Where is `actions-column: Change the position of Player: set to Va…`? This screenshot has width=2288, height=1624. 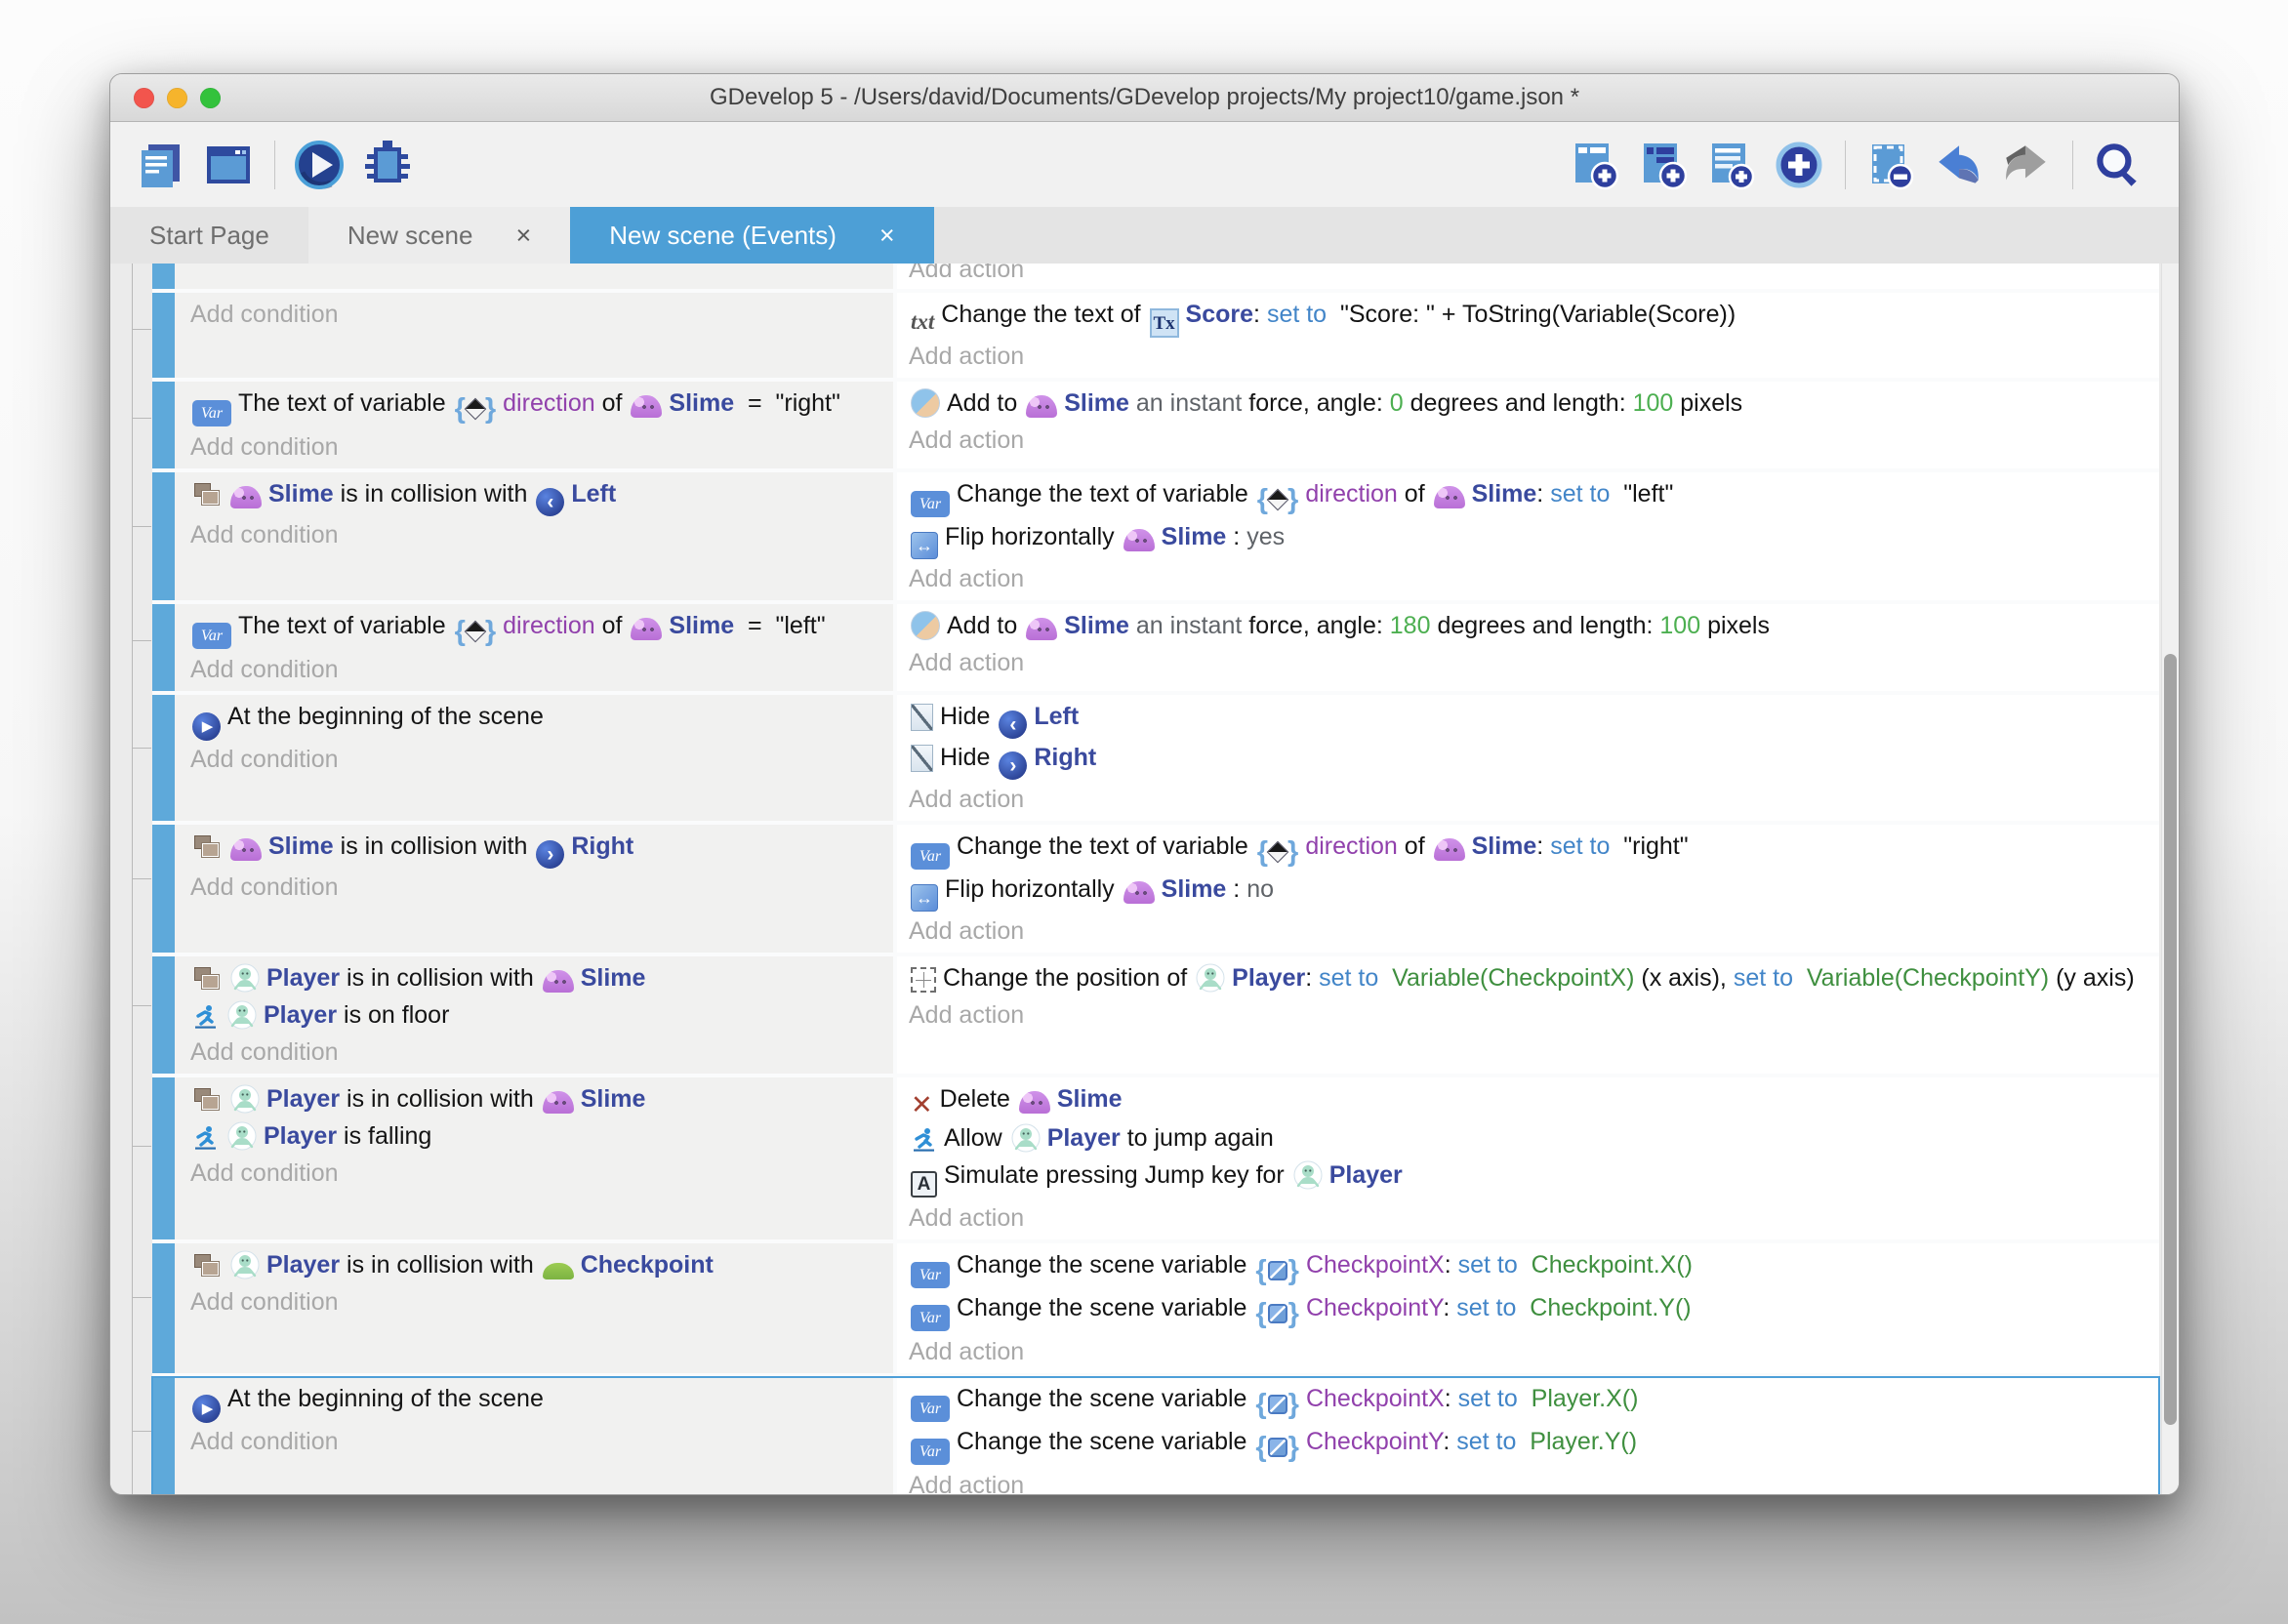
actions-column: Change the position of Player: set to Va… is located at coordinates (1528, 1015).